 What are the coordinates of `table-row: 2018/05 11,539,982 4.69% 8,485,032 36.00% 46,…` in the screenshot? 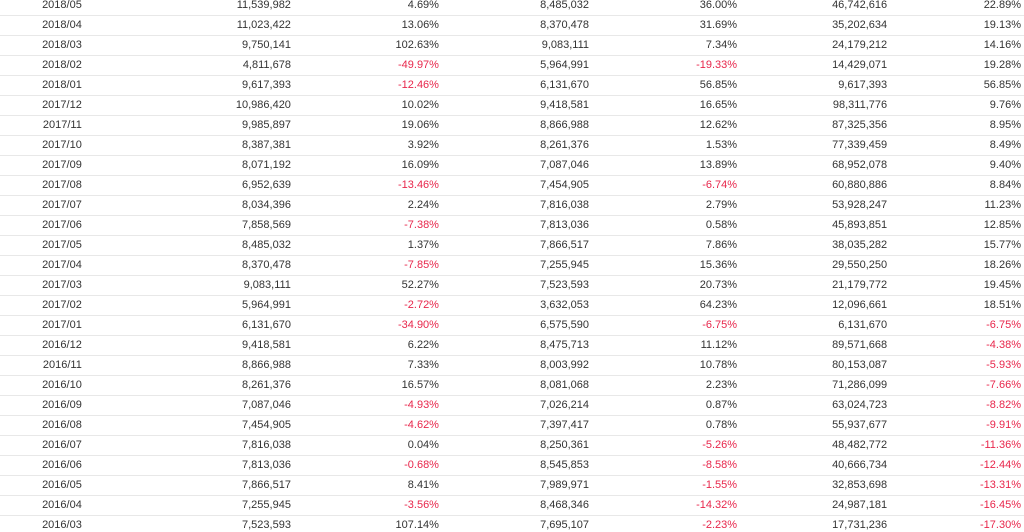 It's located at (512, 8).